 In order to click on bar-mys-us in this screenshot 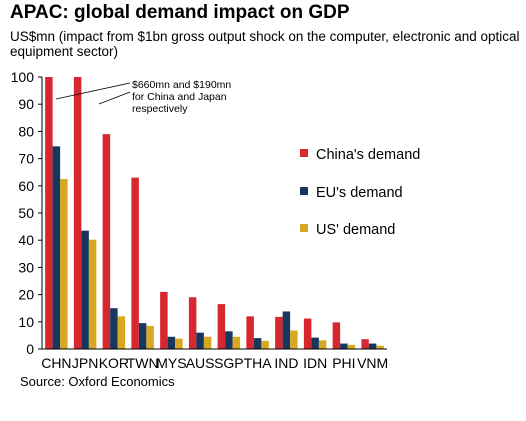, I will do `click(179, 343)`.